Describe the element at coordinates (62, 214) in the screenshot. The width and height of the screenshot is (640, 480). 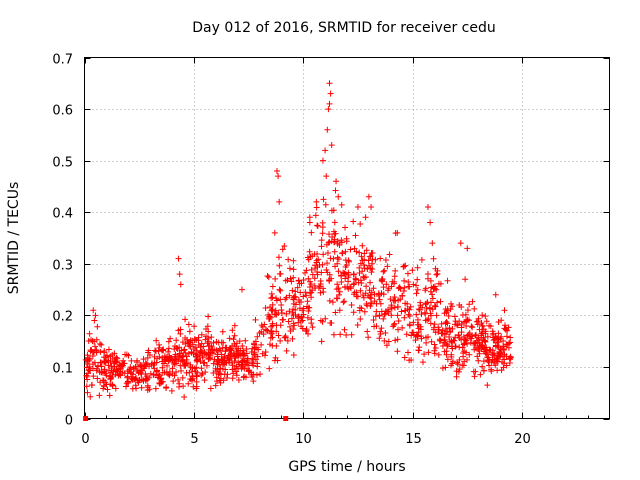
I see `y-tick-label: 0.4` at that location.